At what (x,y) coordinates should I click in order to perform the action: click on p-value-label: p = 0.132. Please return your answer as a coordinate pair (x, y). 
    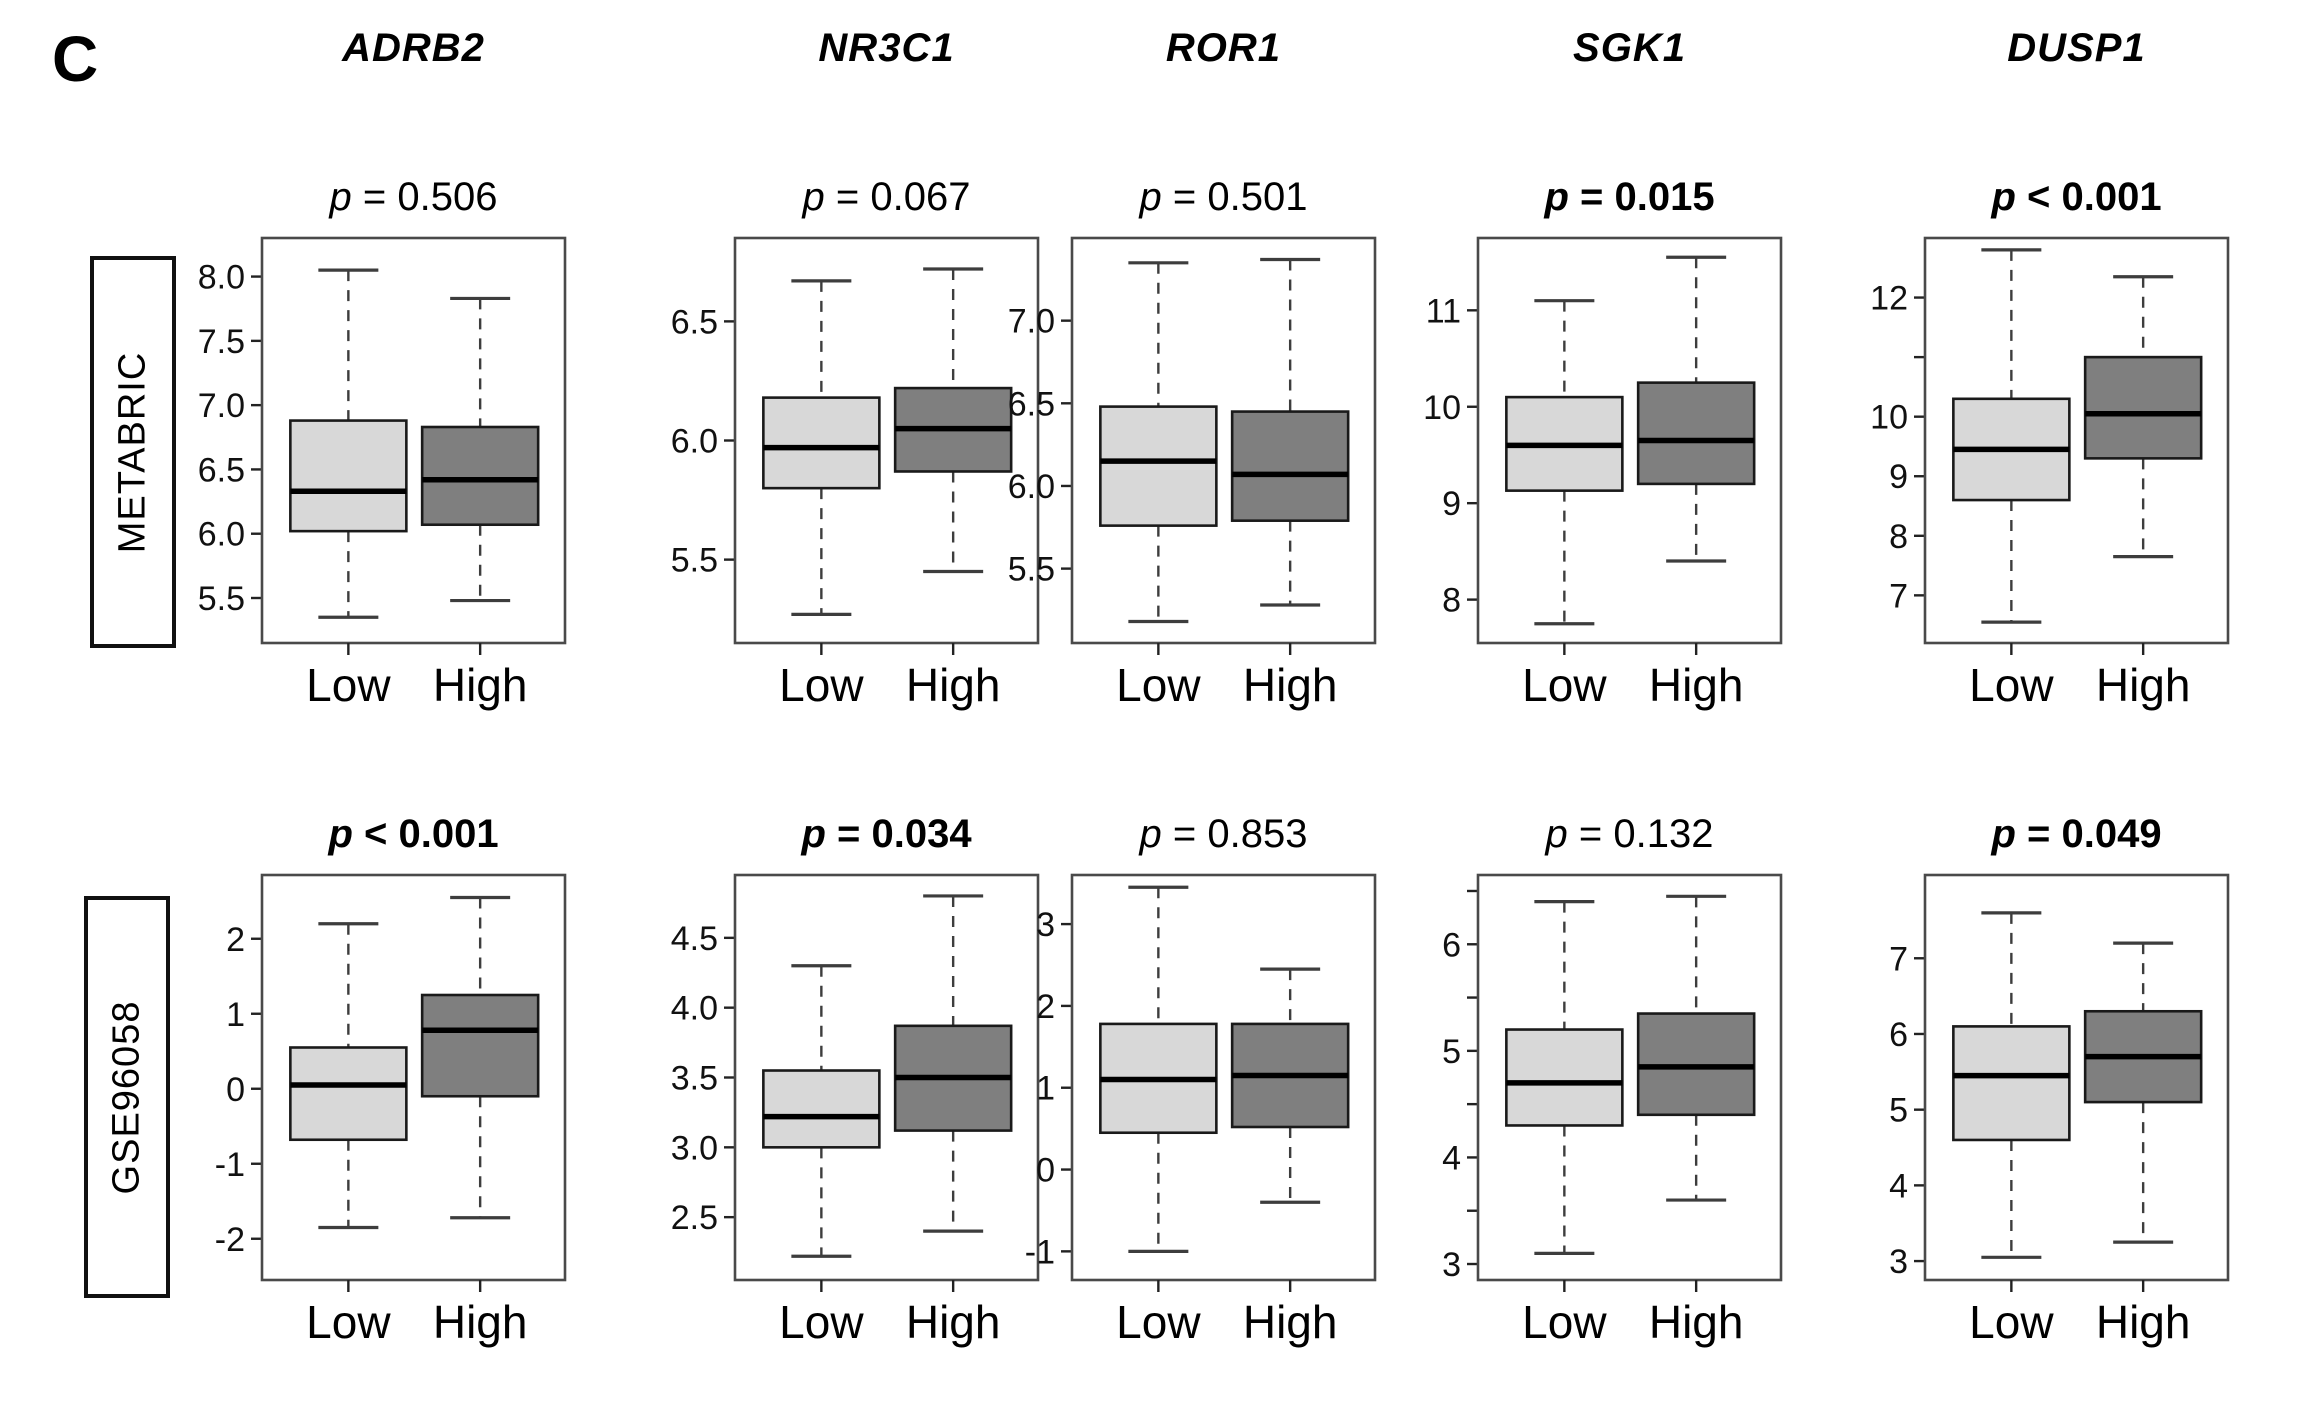
    Looking at the image, I should click on (1629, 841).